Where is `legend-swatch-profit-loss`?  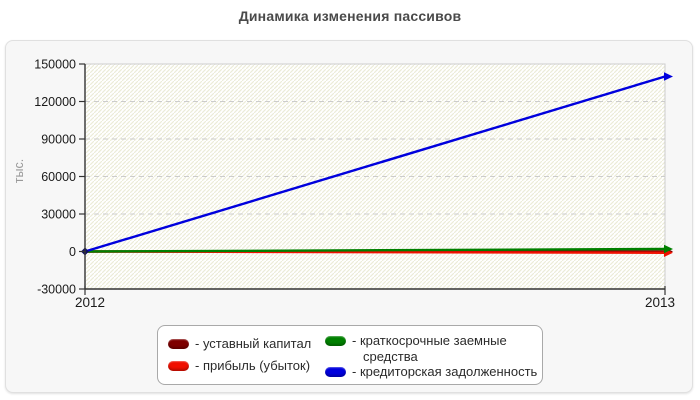
legend-swatch-profit-loss is located at coordinates (178, 366).